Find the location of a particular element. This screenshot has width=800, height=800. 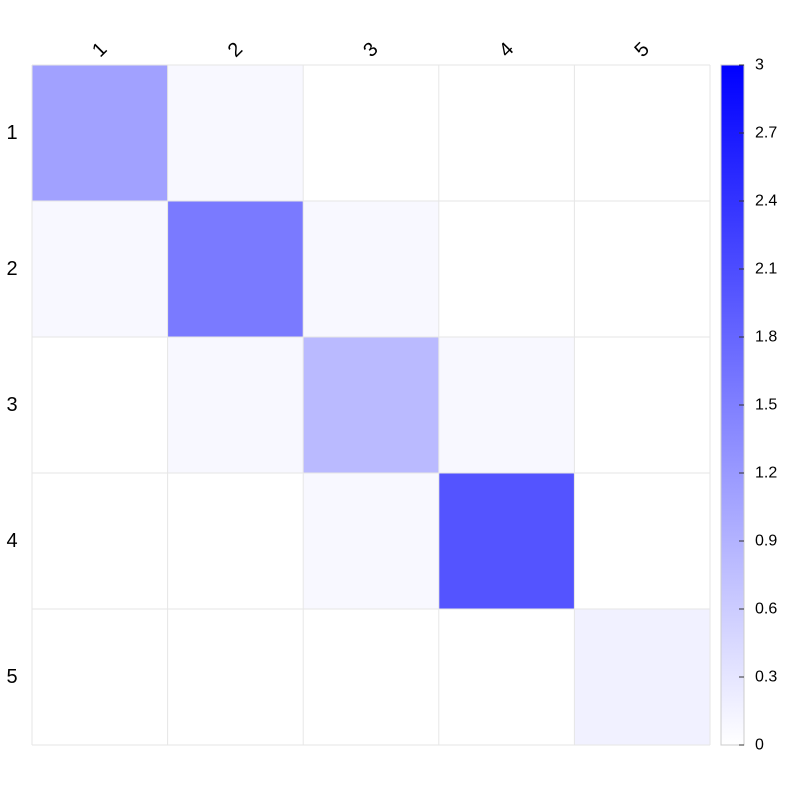

heatmap-cell-r5-c4 is located at coordinates (506, 677).